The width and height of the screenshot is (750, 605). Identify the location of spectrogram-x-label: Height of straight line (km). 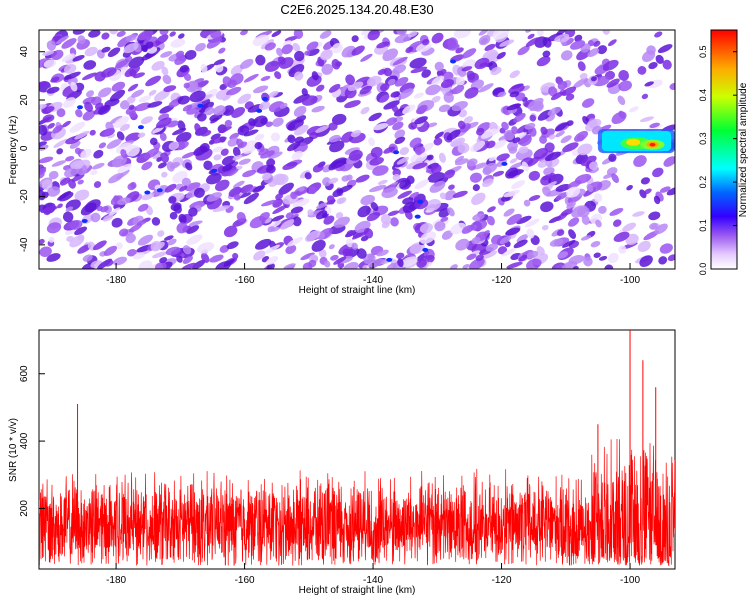
(357, 290).